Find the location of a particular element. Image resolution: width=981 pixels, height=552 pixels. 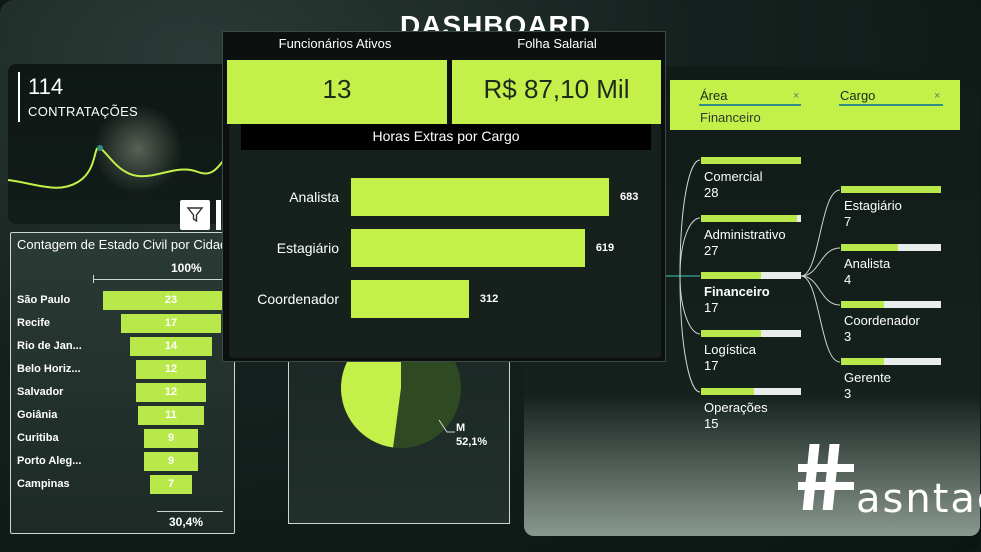

slicer-area-clear-icon: × is located at coordinates (796, 96).